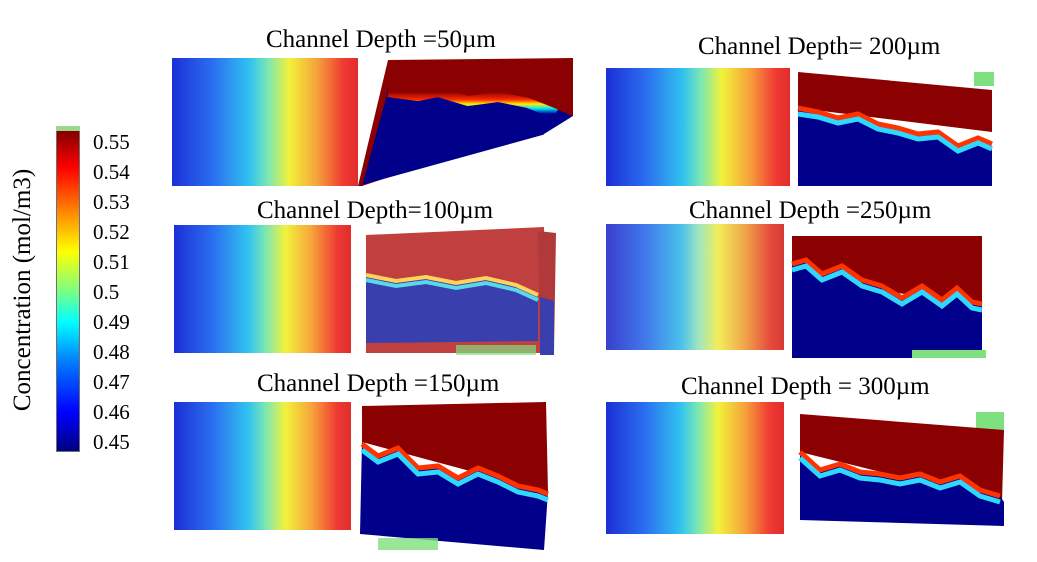 This screenshot has width=1037, height=562. What do you see at coordinates (805, 386) in the screenshot?
I see `panel-title-300: Channel Depth = 300µm` at bounding box center [805, 386].